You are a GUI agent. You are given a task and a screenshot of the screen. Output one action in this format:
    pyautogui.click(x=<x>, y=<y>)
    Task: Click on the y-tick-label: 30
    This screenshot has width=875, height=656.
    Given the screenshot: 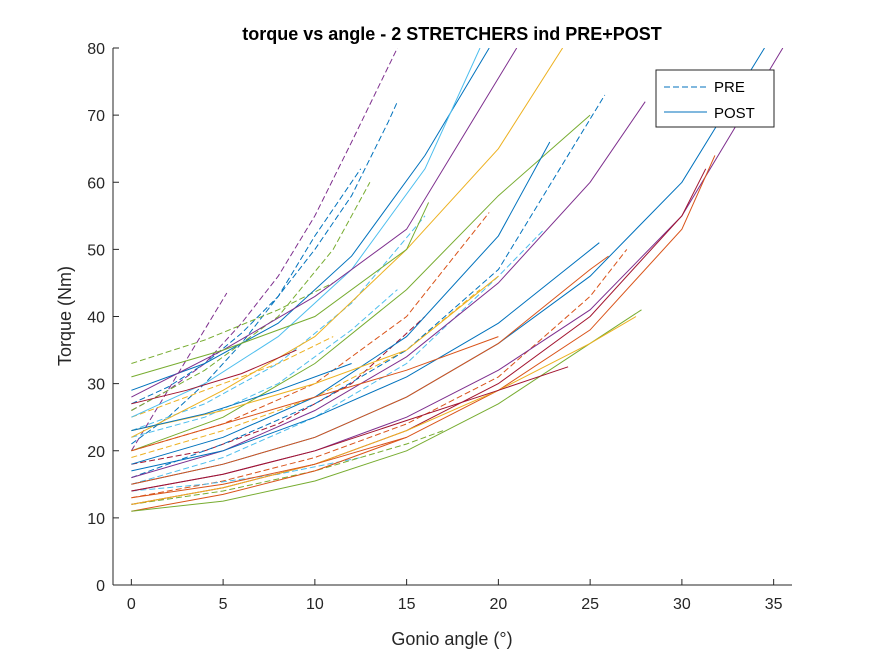 What is the action you would take?
    pyautogui.click(x=96, y=385)
    